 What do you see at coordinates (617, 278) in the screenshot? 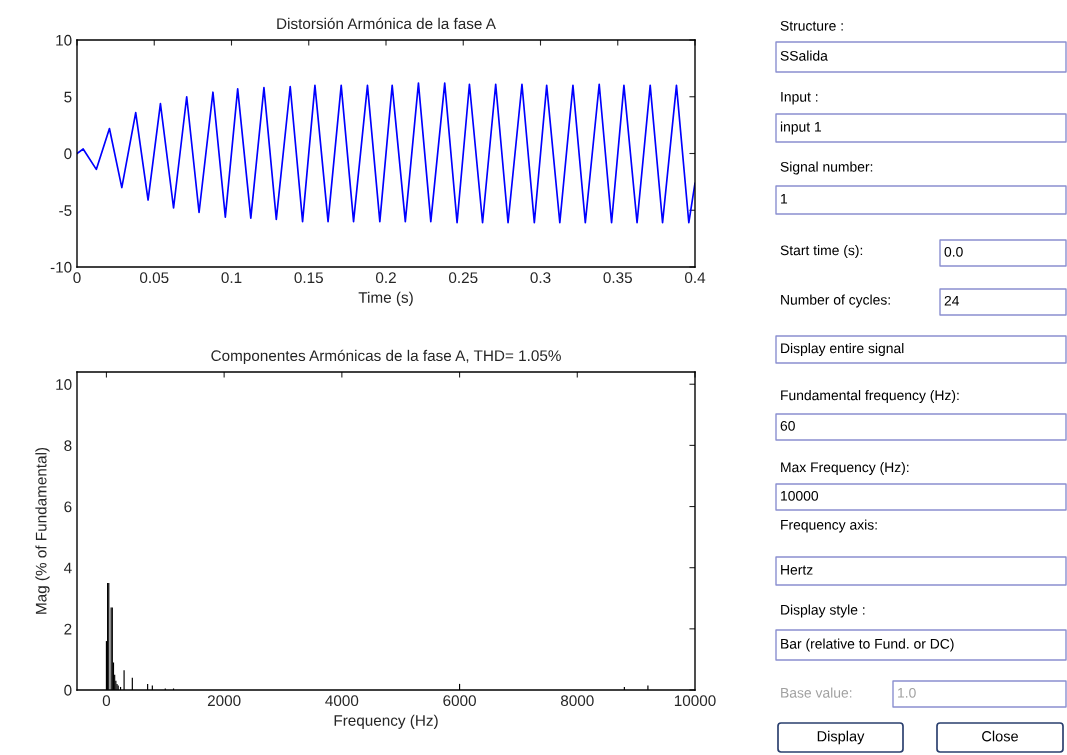
I see `x-tick-label: 0.35` at bounding box center [617, 278].